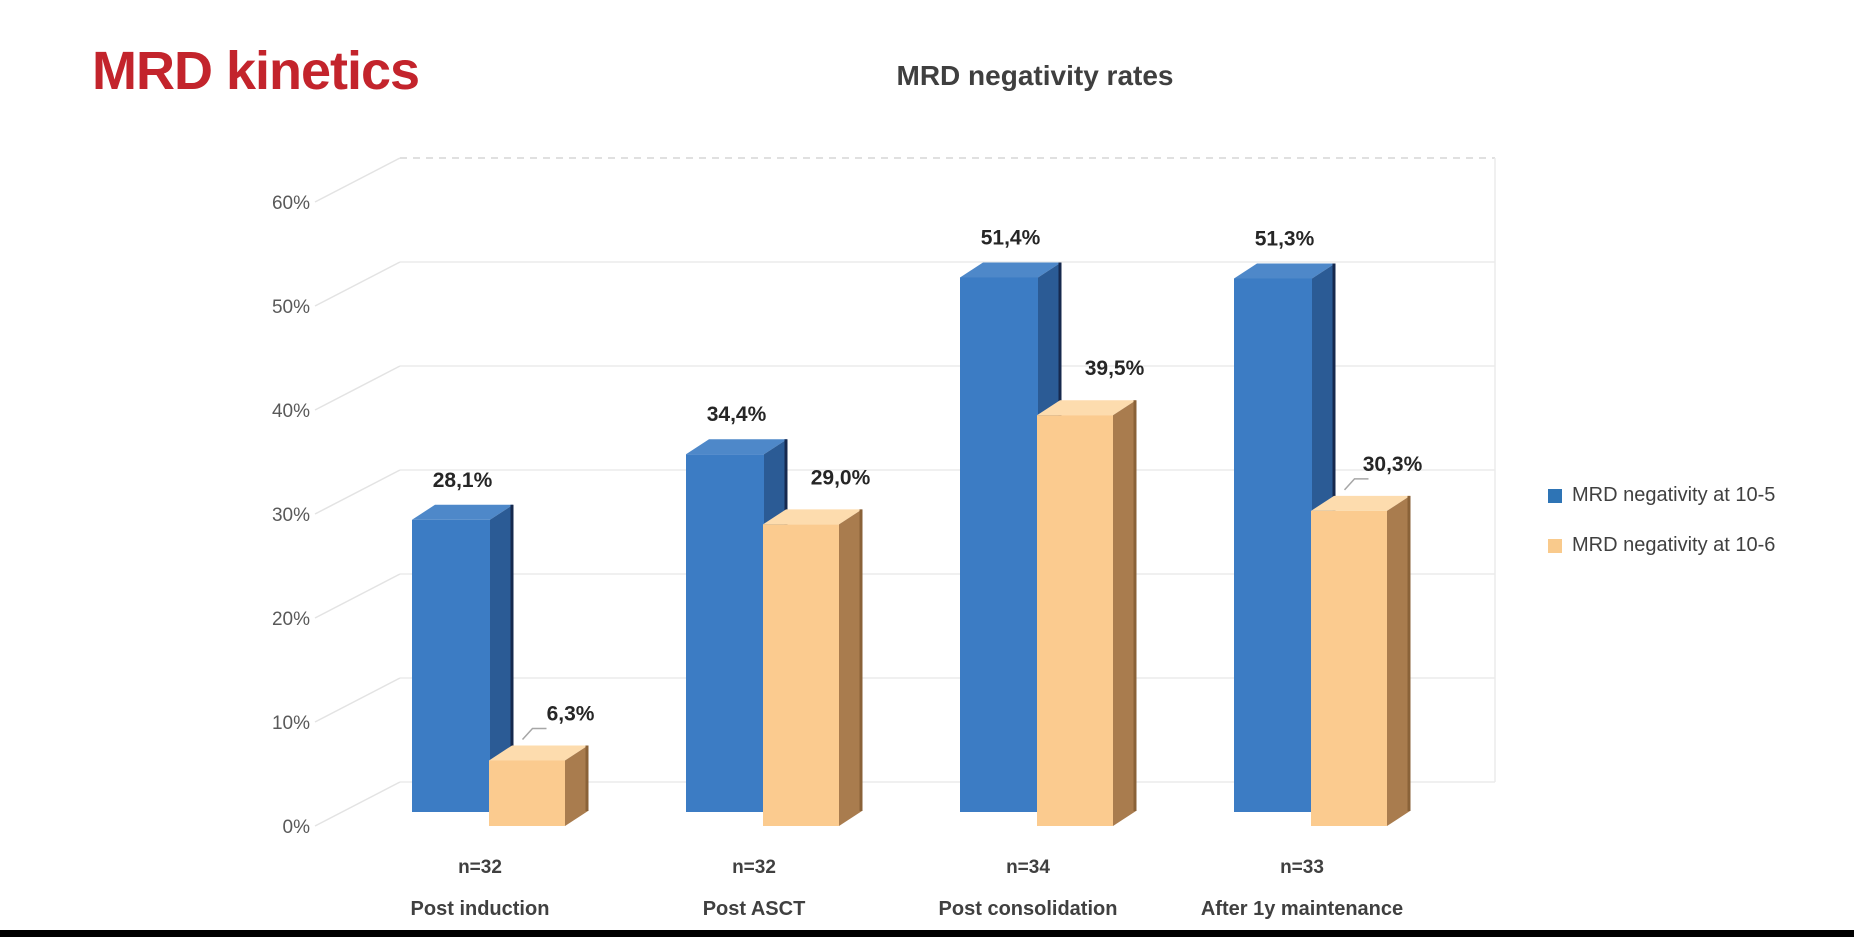 The width and height of the screenshot is (1854, 937). Describe the element at coordinates (534, 733) in the screenshot. I see `leader-line-s2-c1` at that location.